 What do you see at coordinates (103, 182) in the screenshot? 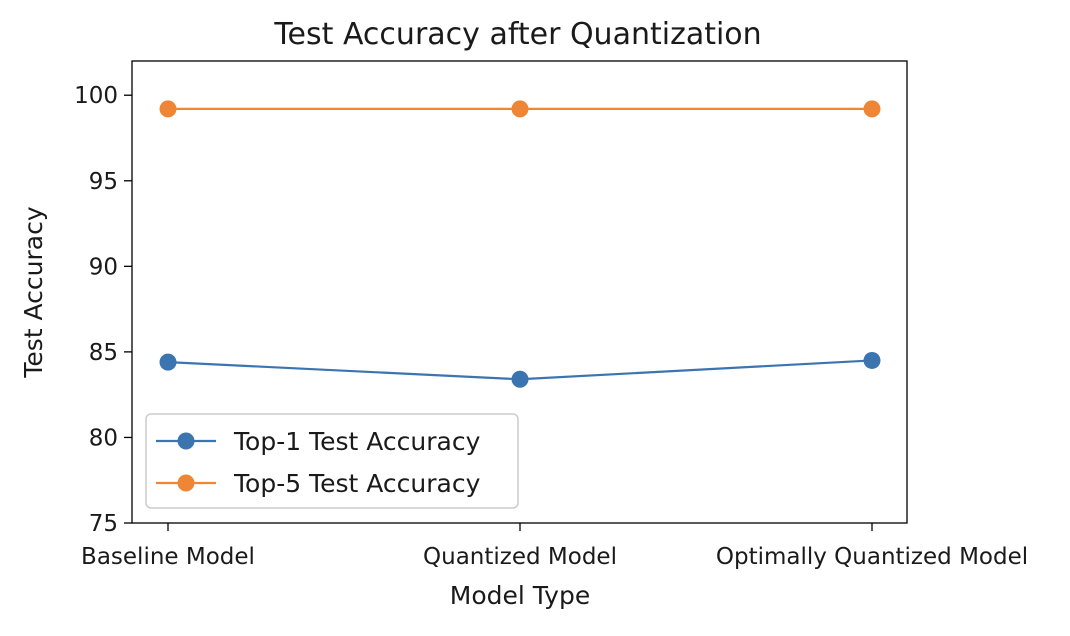
I see `y-tick-label: 95` at bounding box center [103, 182].